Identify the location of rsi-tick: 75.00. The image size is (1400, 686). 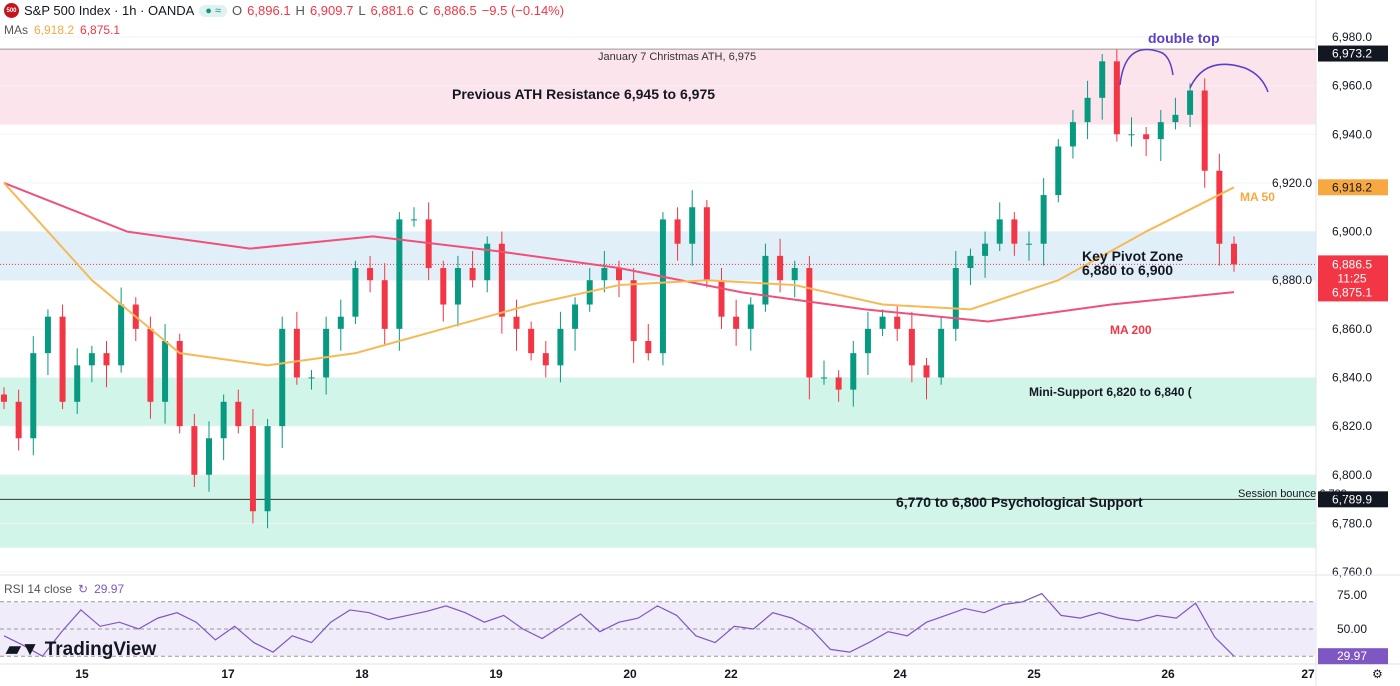
(1352, 595).